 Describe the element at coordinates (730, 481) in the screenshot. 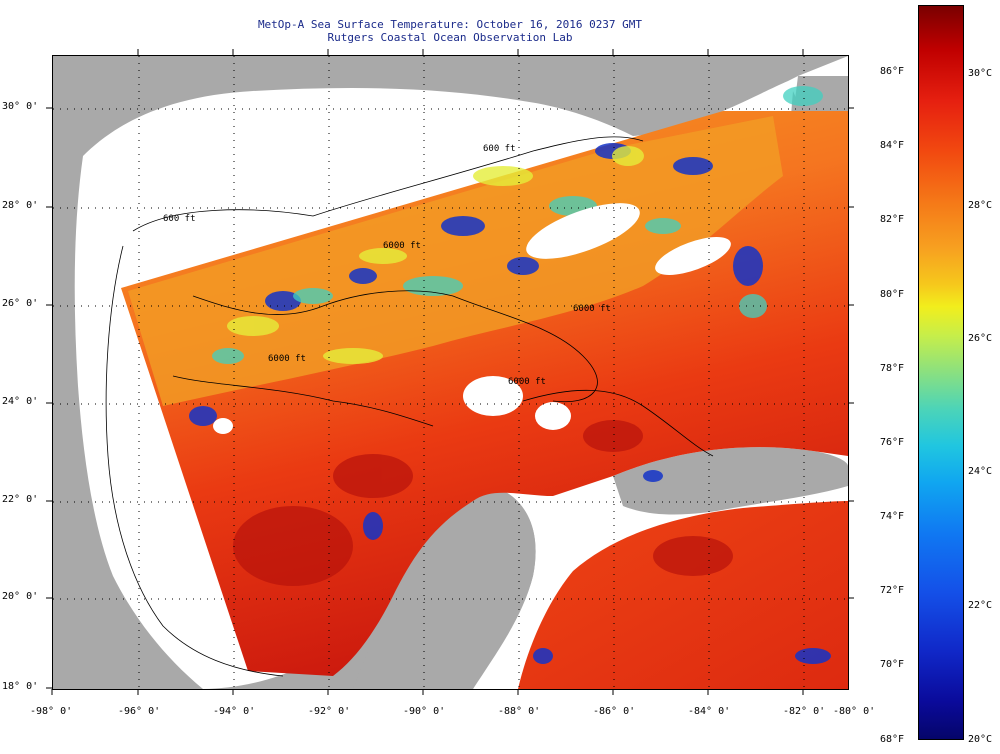

I see `cuba-land` at that location.